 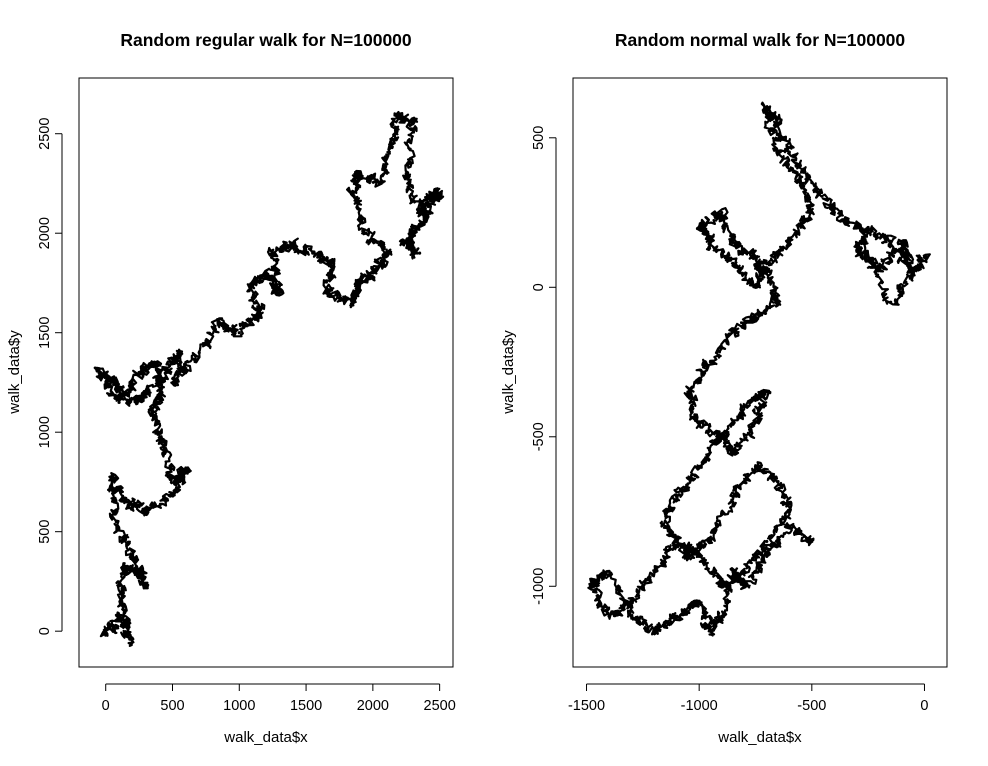 I want to click on right-x-axis-label: walk_data$x, so click(x=759, y=737).